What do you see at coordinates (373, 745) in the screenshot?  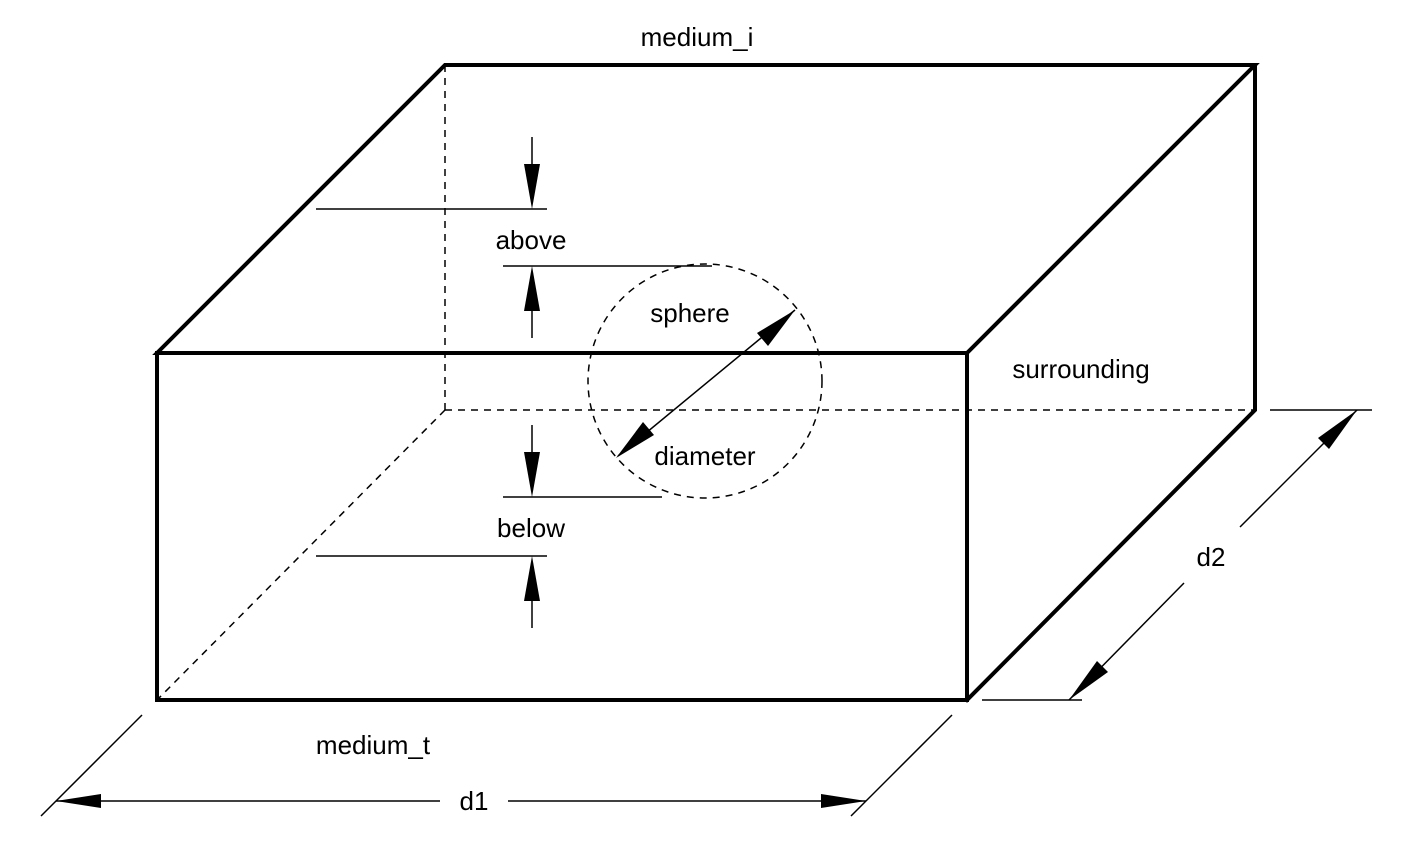 I see `medium-t-label: medium_t` at bounding box center [373, 745].